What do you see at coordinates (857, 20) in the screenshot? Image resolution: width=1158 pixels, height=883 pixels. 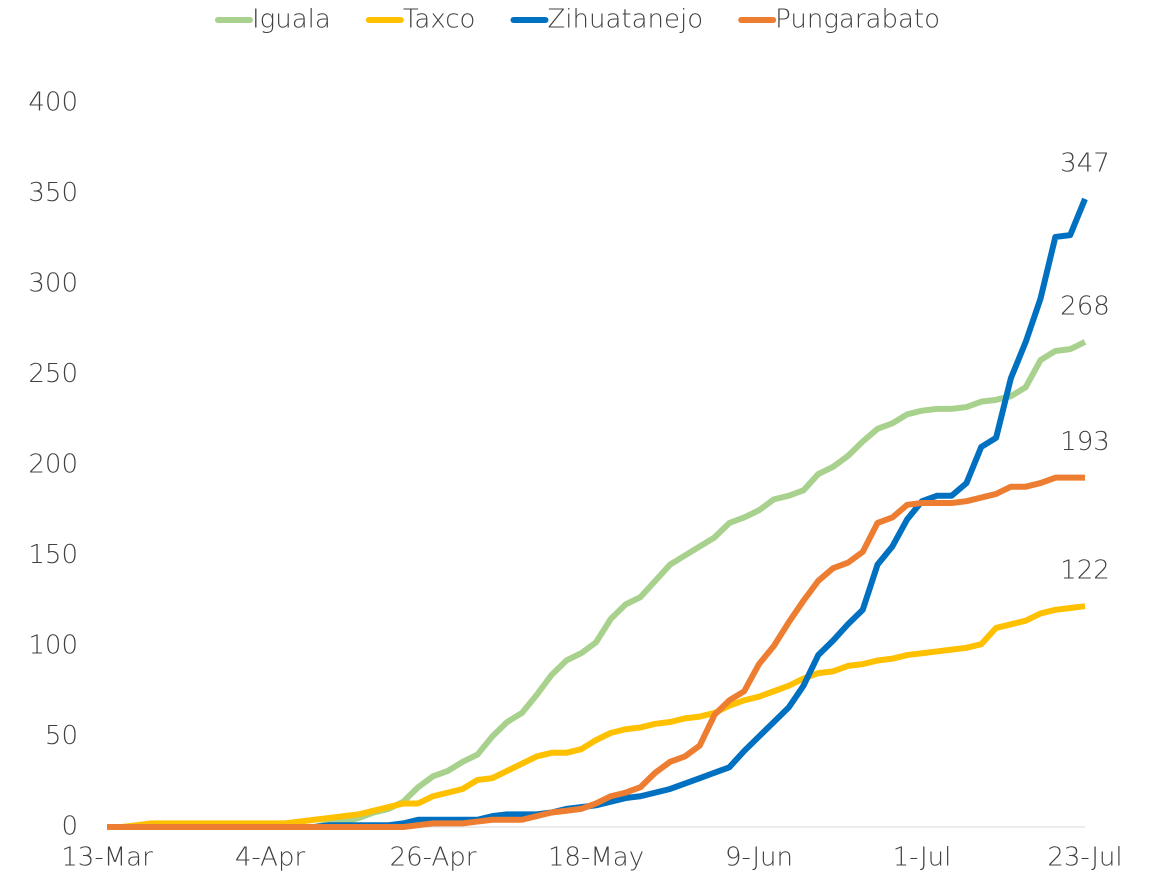 I see `legend-label: Pungarabato` at bounding box center [857, 20].